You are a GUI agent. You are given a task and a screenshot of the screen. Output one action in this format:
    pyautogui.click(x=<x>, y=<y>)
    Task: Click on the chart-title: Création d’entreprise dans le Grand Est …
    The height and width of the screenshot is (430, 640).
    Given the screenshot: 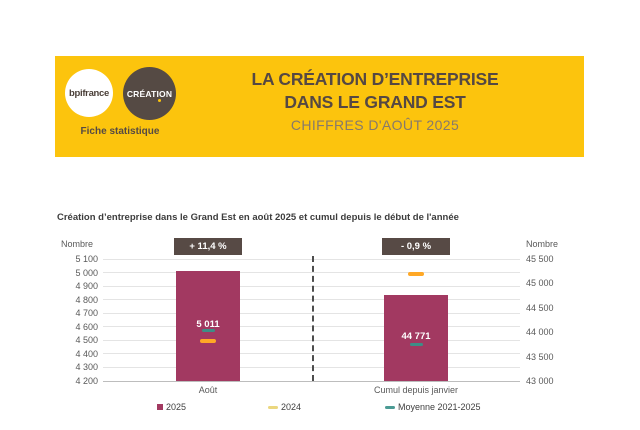 What is the action you would take?
    pyautogui.click(x=258, y=217)
    